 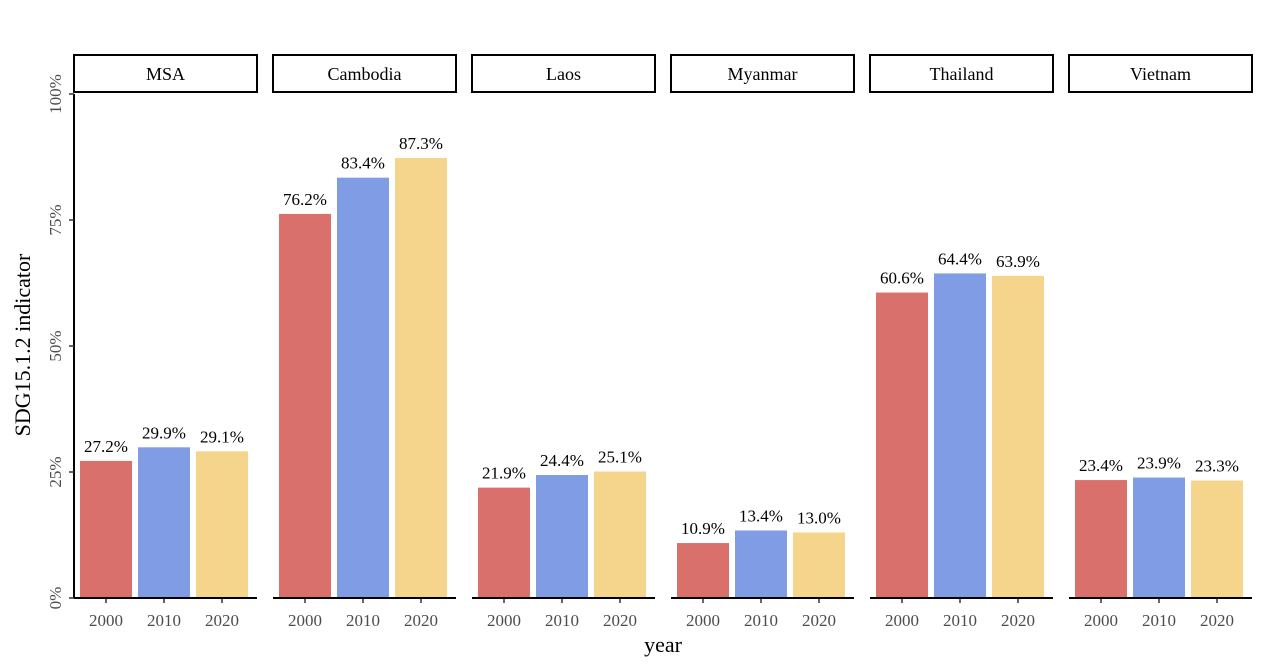 I want to click on bar-value-label: 87.3%, so click(x=421, y=143).